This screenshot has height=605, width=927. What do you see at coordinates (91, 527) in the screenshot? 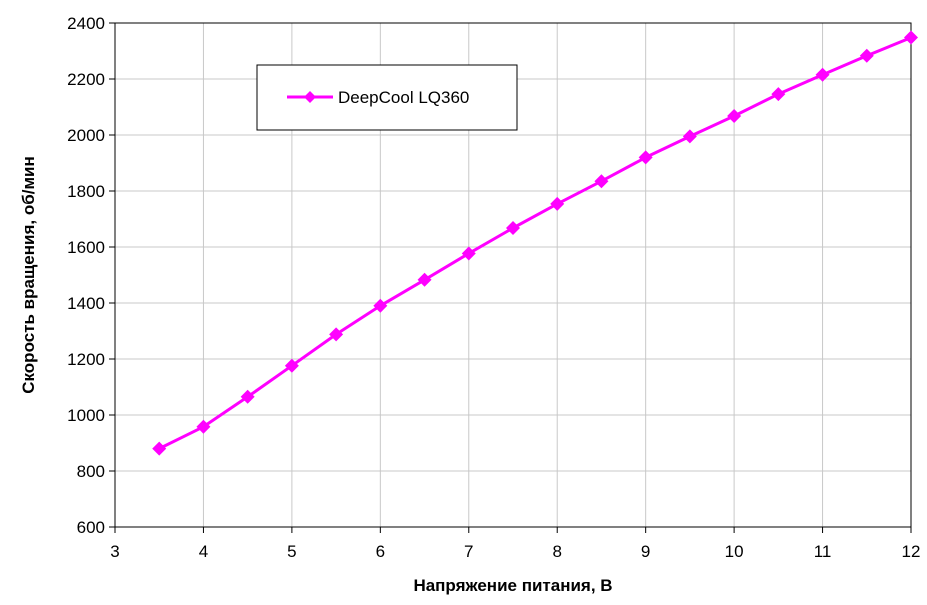
I see `y-tick-label: 600` at bounding box center [91, 527].